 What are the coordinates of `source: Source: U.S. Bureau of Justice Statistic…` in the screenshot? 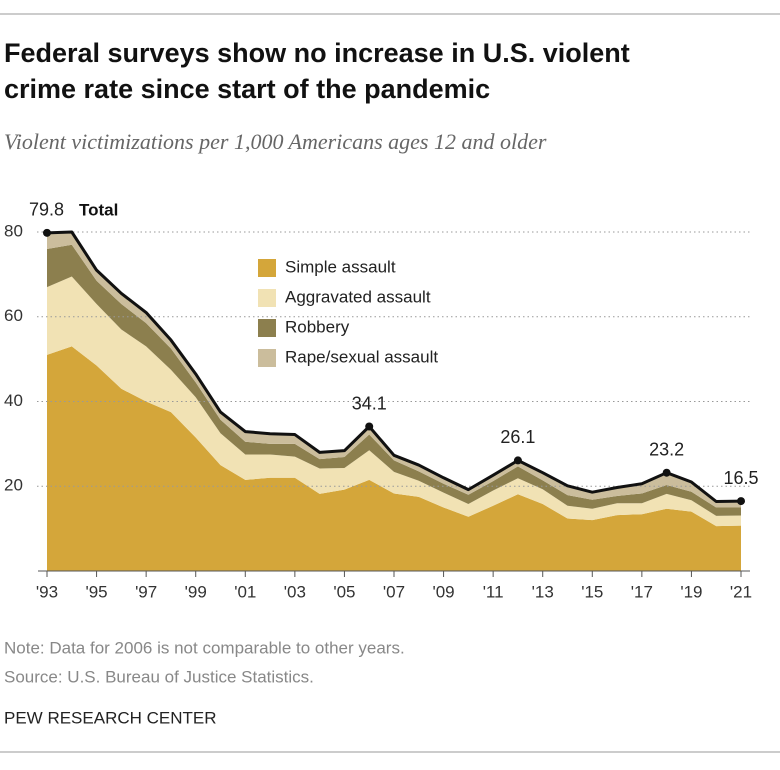 It's located at (159, 676).